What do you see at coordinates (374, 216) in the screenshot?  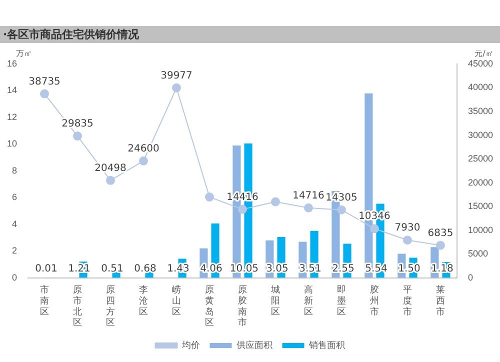 I see `data-label: 10346` at bounding box center [374, 216].